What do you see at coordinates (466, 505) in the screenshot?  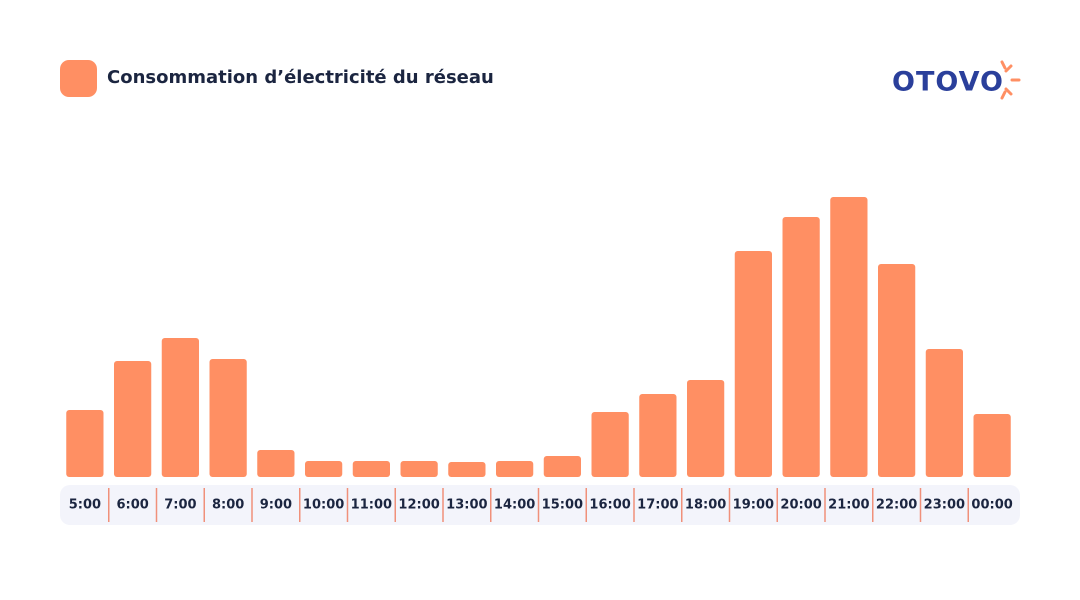 I see `x-tick-label: 13:00` at bounding box center [466, 505].